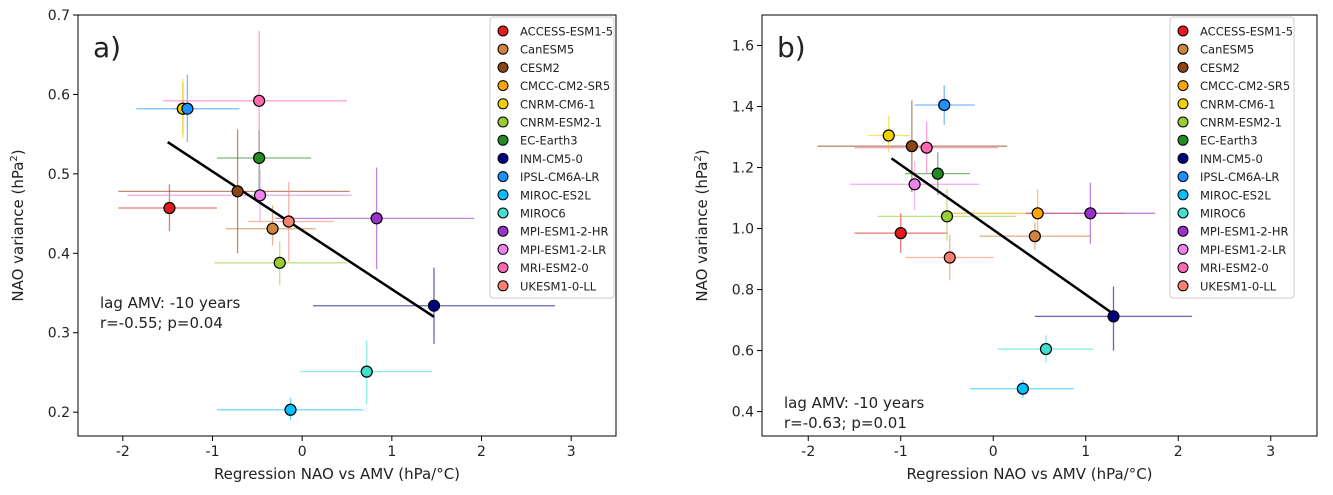 The image size is (1333, 495). What do you see at coordinates (1227, 50) in the screenshot?
I see `legend-label: CanESM5` at bounding box center [1227, 50].